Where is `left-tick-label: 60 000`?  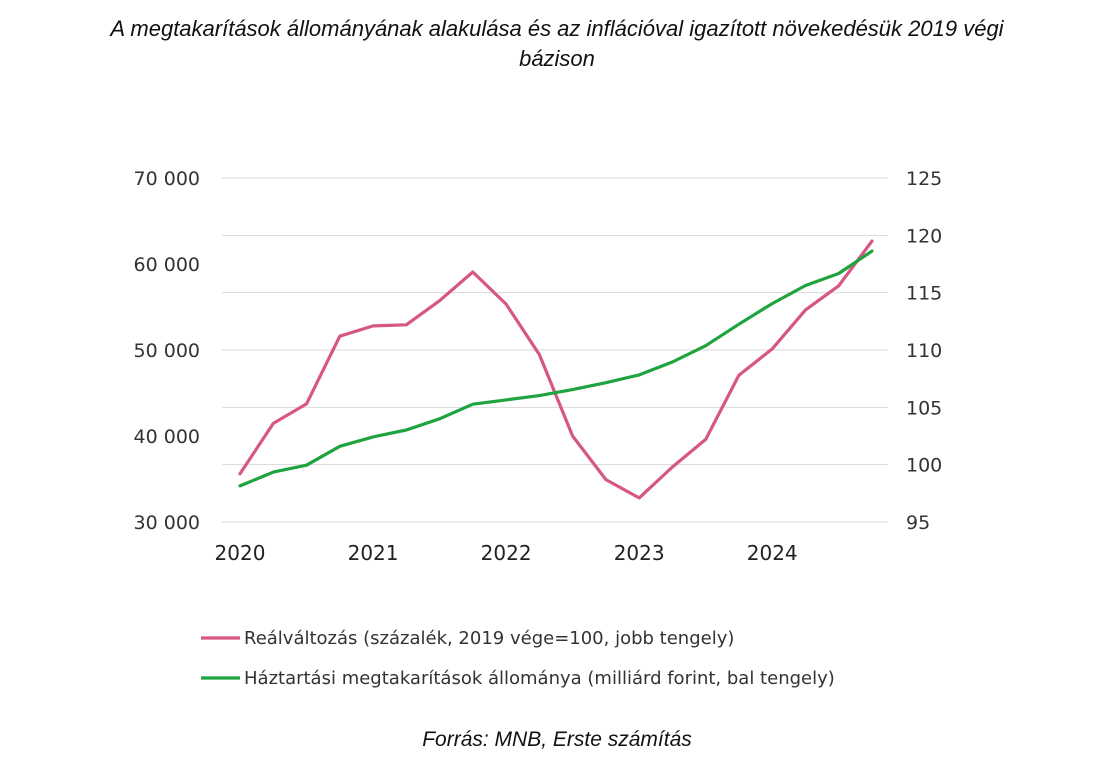
left-tick-label: 60 000 is located at coordinates (167, 265).